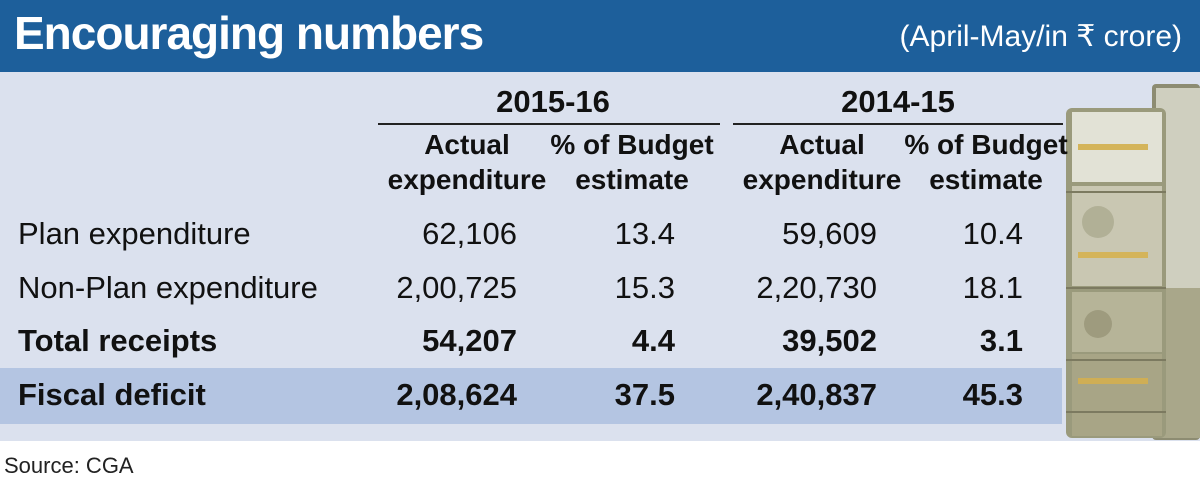  What do you see at coordinates (829, 340) in the screenshot?
I see `table-cell: 39,502` at bounding box center [829, 340].